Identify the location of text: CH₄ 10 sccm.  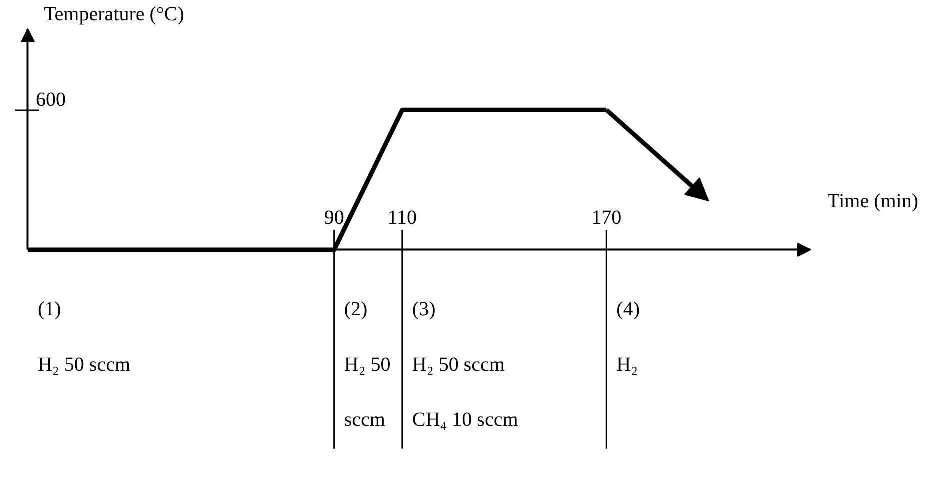
(465, 420).